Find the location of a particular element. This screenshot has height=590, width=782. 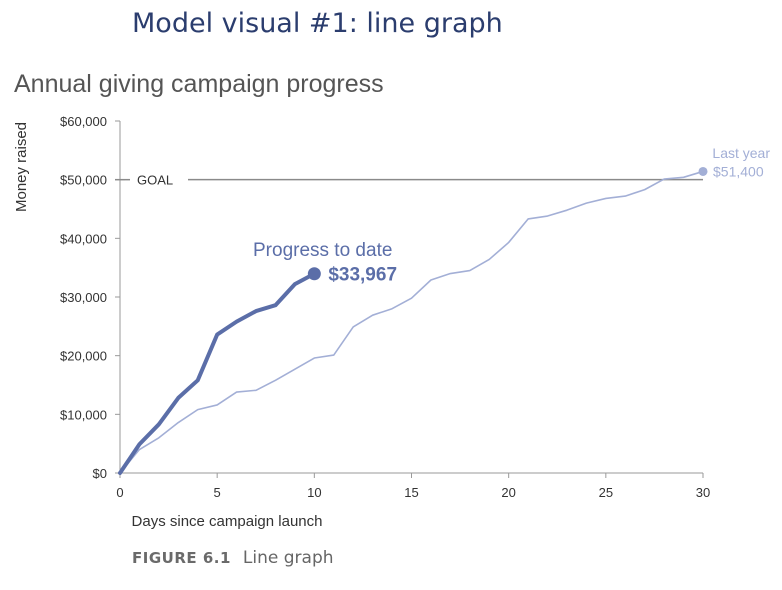

x-tick-label: 30 is located at coordinates (703, 492).